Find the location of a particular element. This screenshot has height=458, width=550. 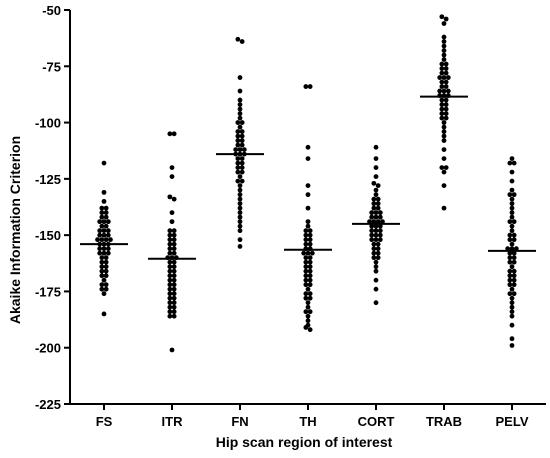

y-tick-label: -50 is located at coordinates (51, 10).